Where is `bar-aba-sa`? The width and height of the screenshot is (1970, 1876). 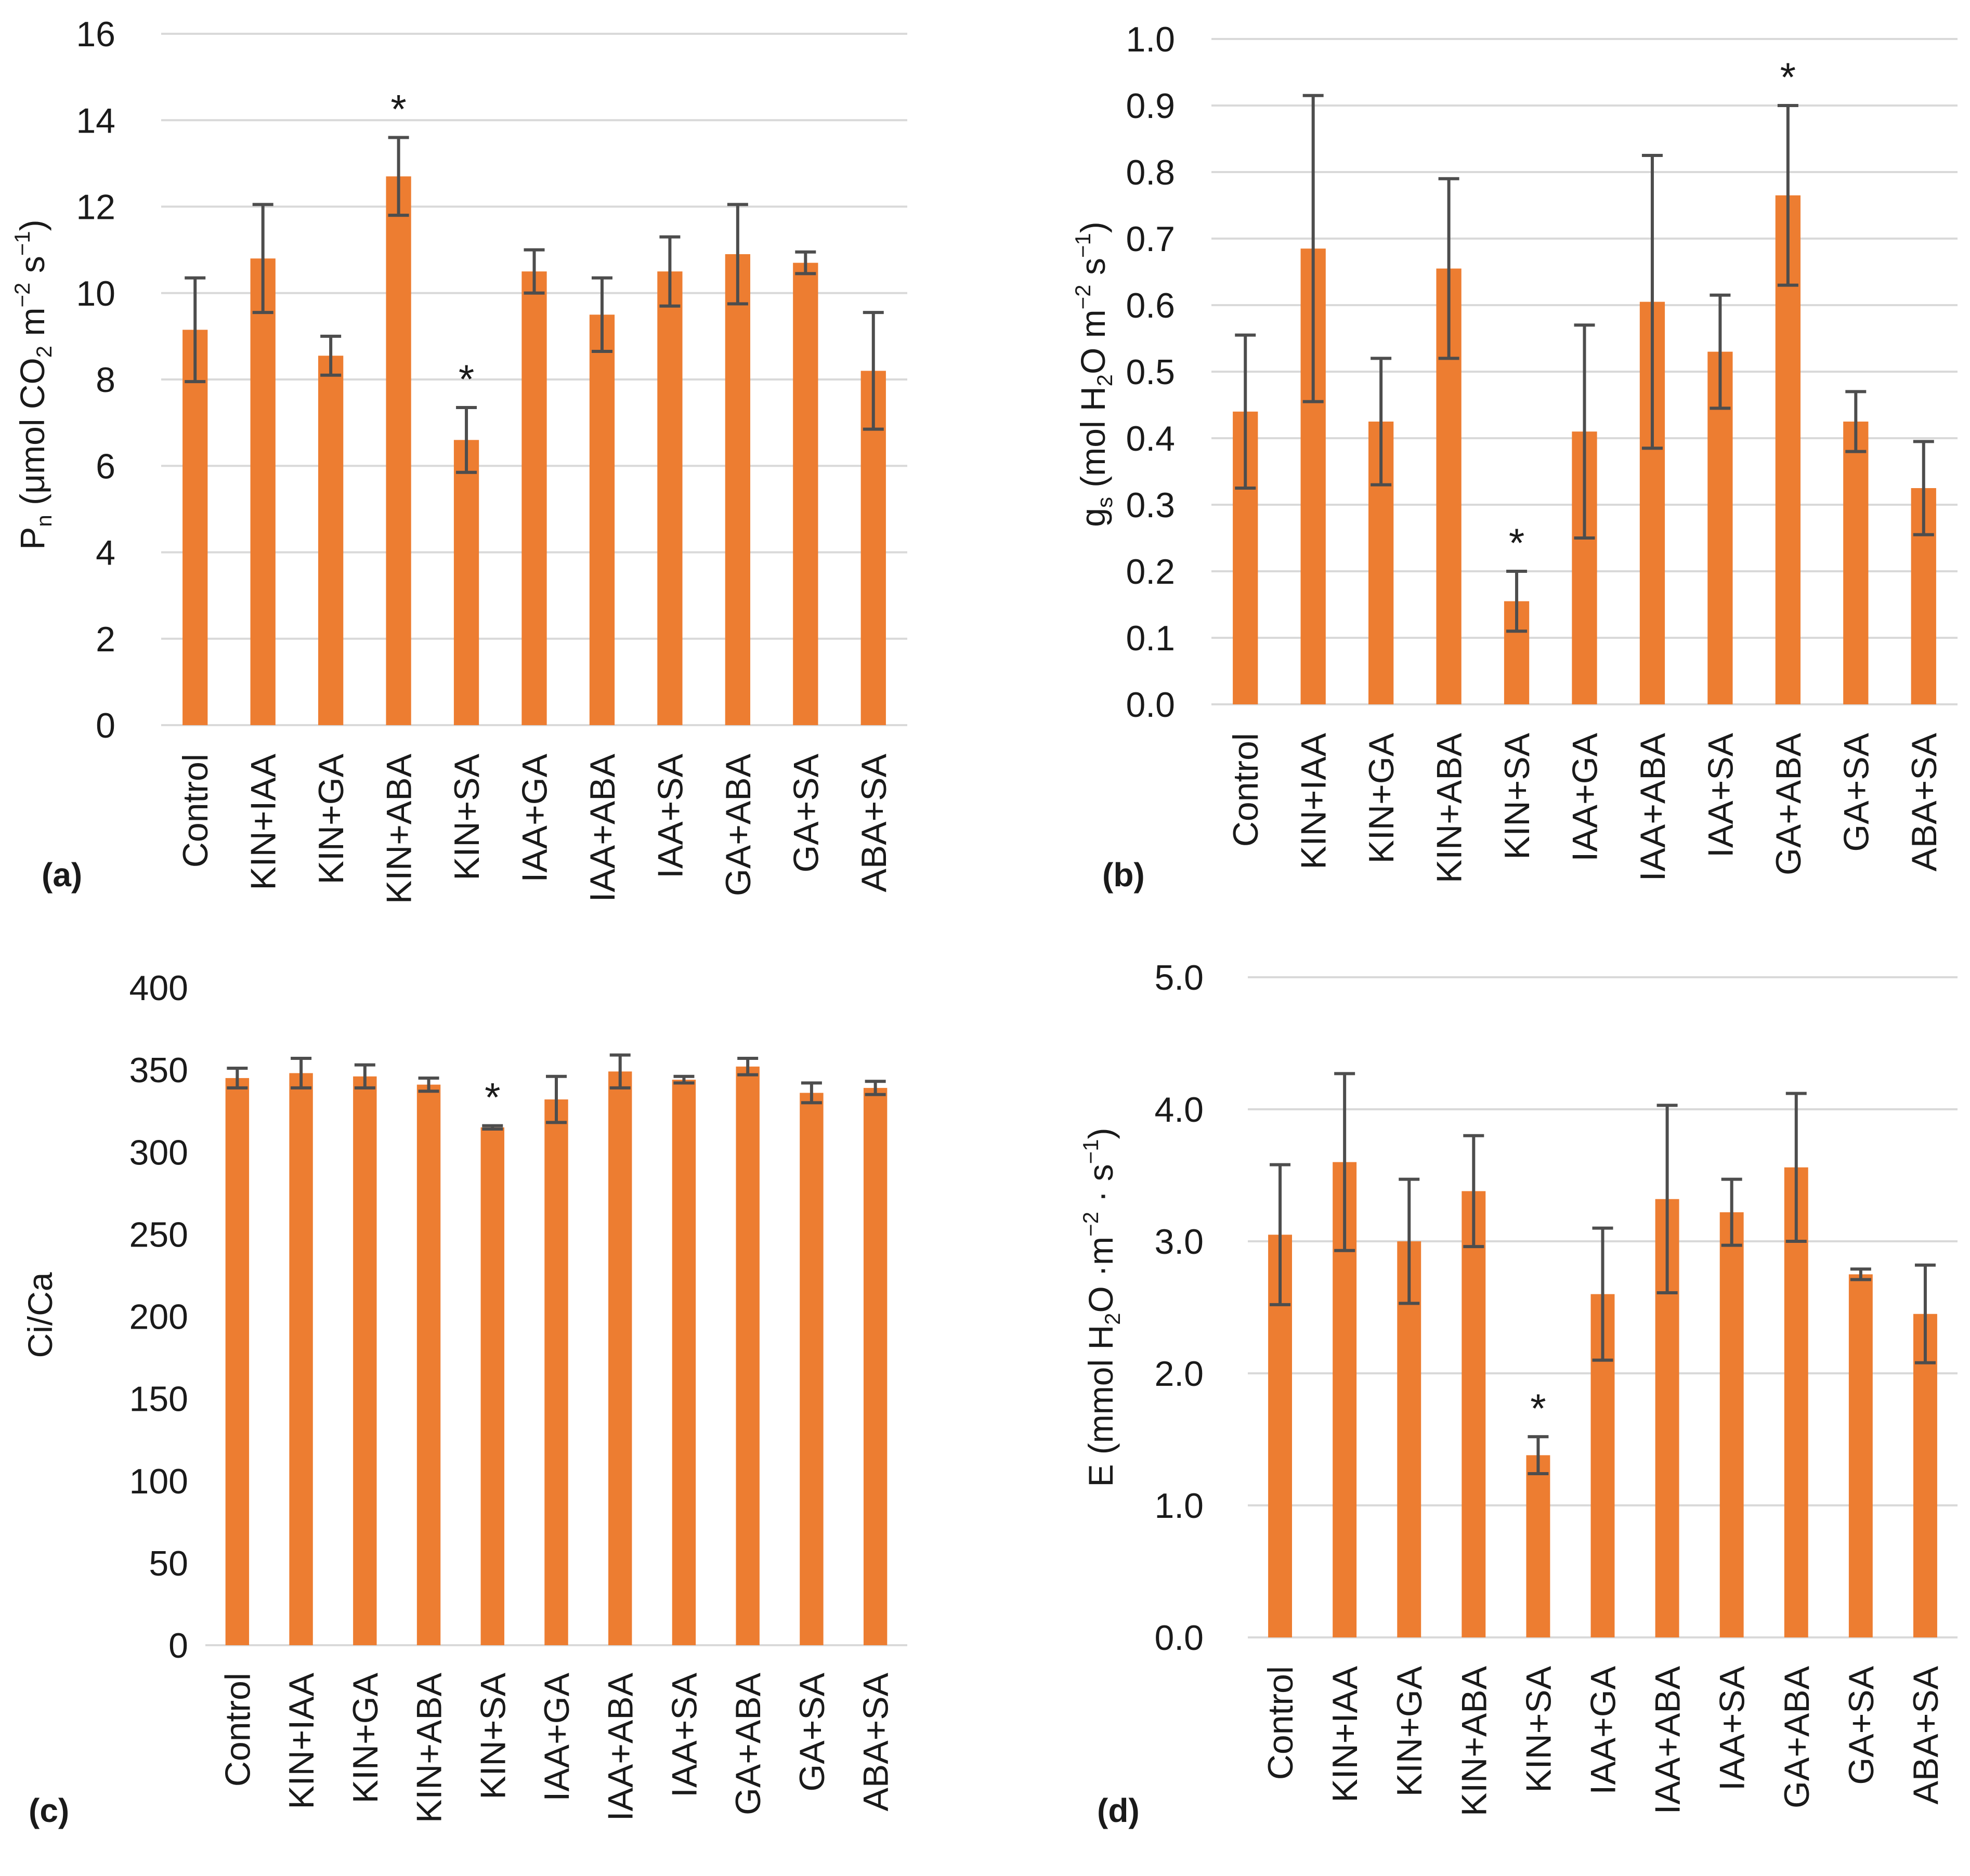 bar-aba-sa is located at coordinates (1925, 1475).